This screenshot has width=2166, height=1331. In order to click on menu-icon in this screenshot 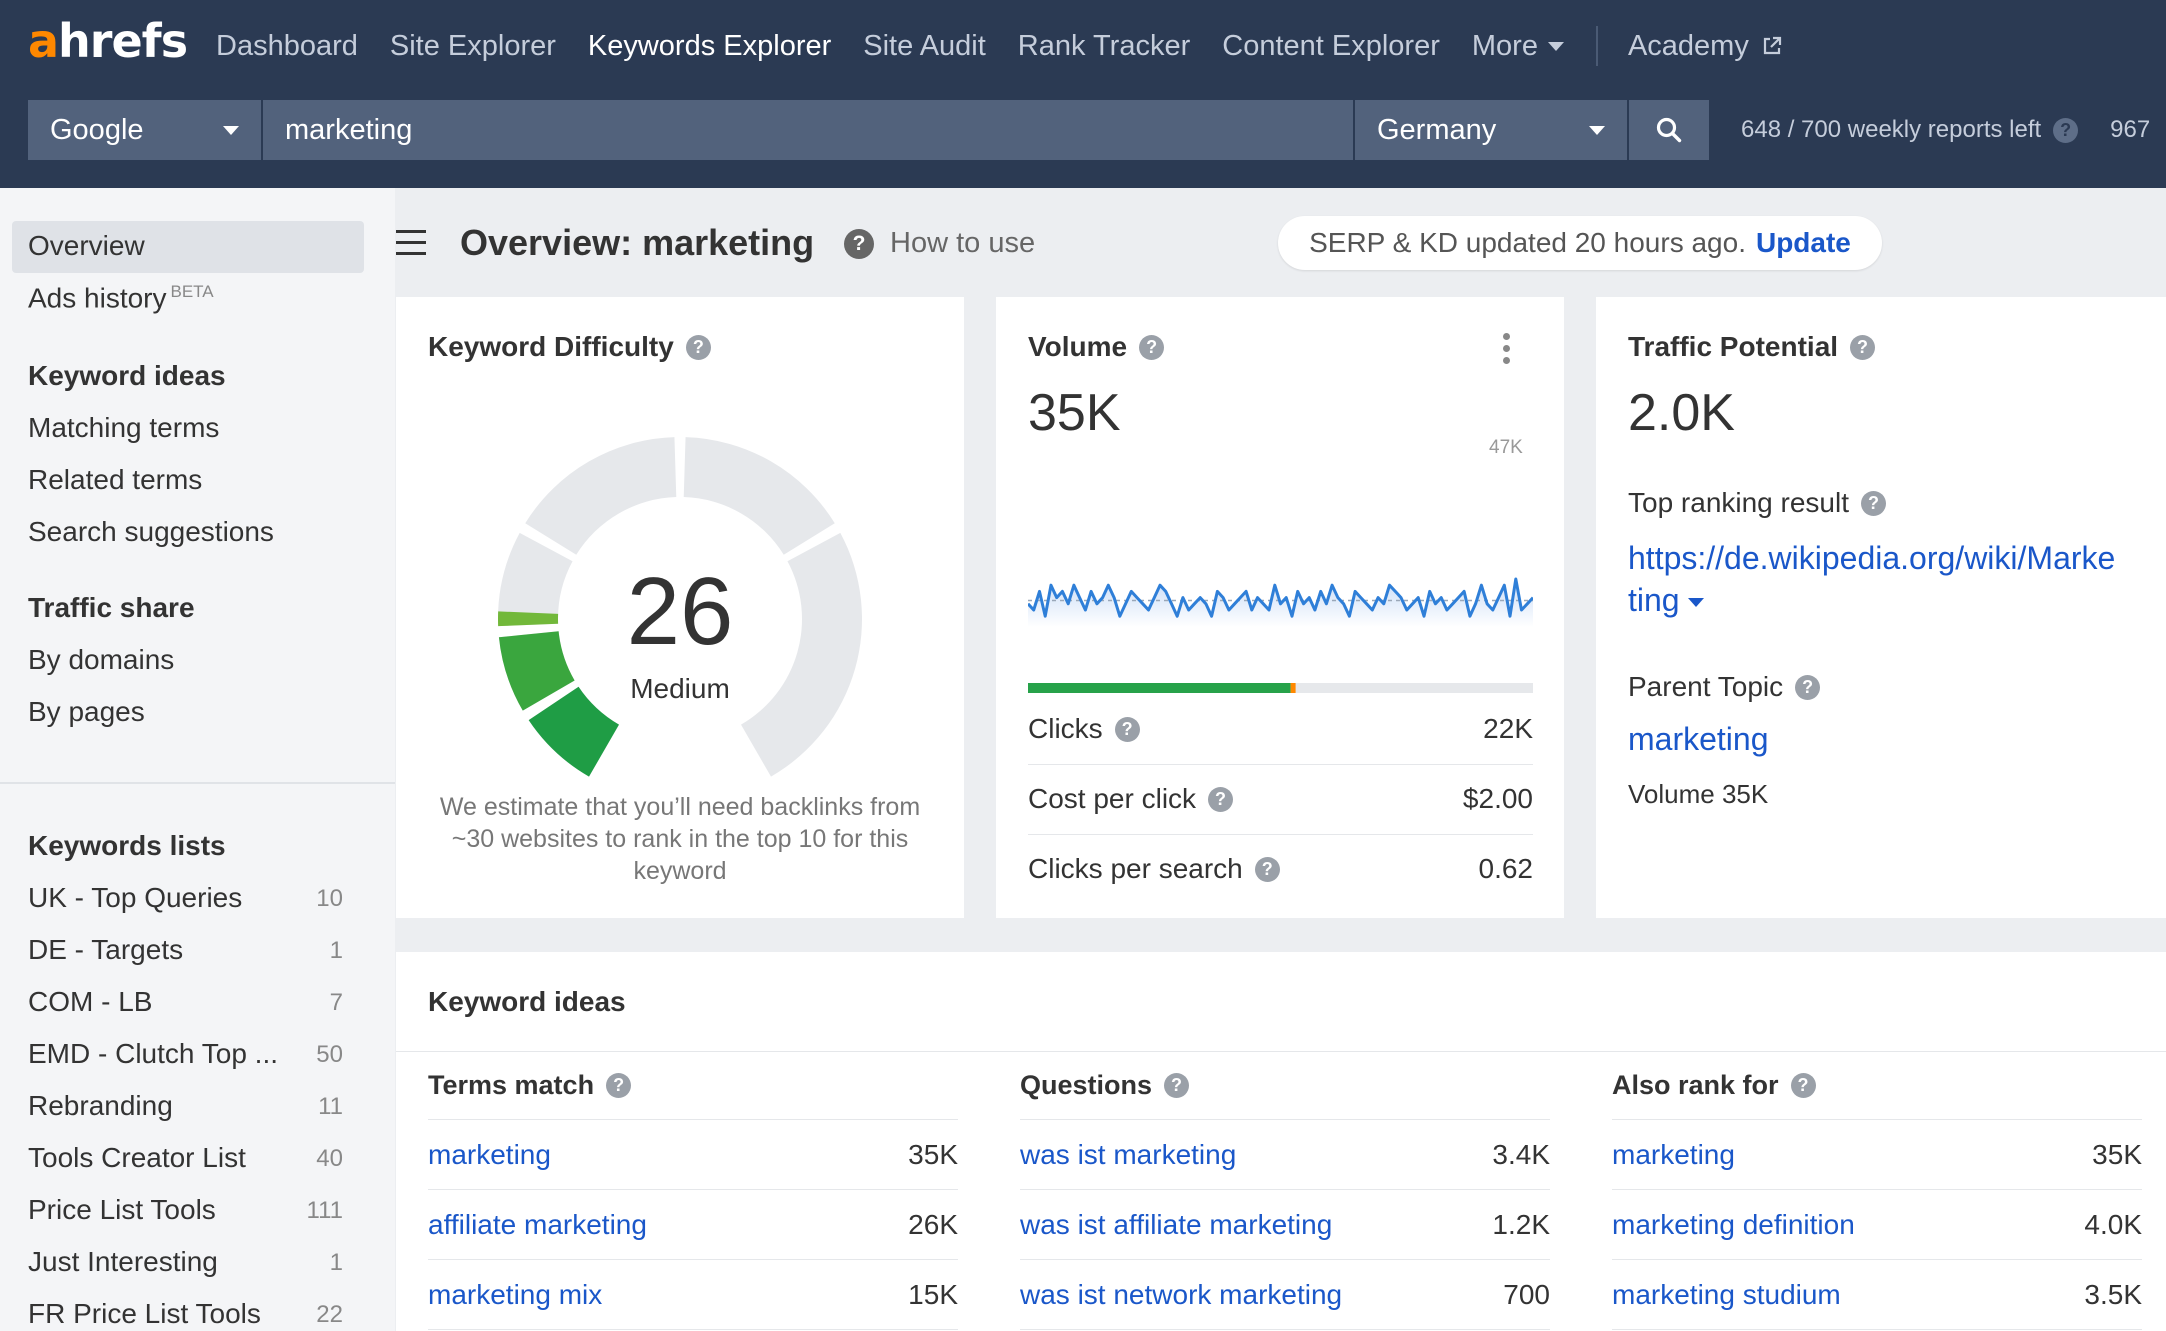, I will do `click(411, 243)`.